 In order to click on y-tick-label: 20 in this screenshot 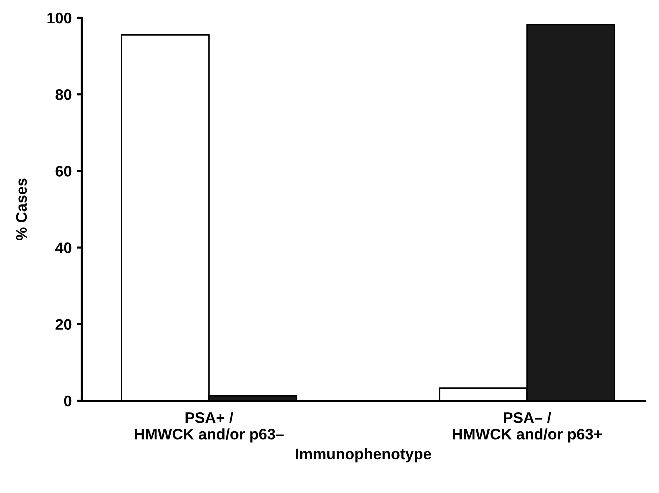, I will do `click(64, 324)`.